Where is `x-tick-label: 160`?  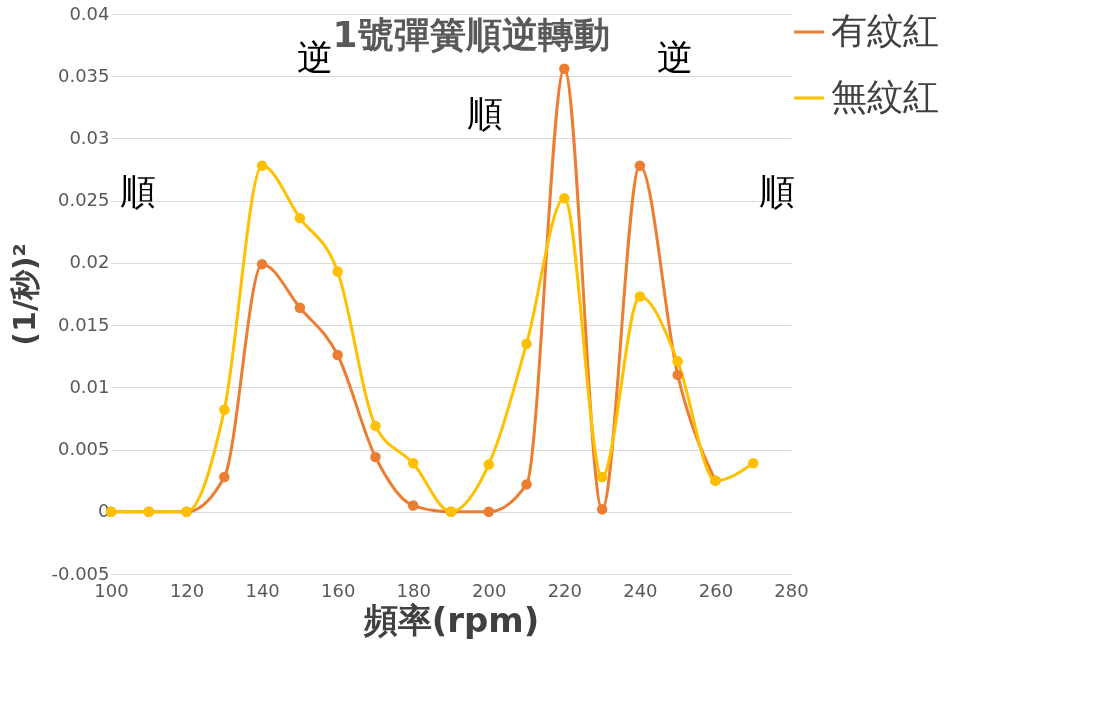
x-tick-label: 160 is located at coordinates (338, 590).